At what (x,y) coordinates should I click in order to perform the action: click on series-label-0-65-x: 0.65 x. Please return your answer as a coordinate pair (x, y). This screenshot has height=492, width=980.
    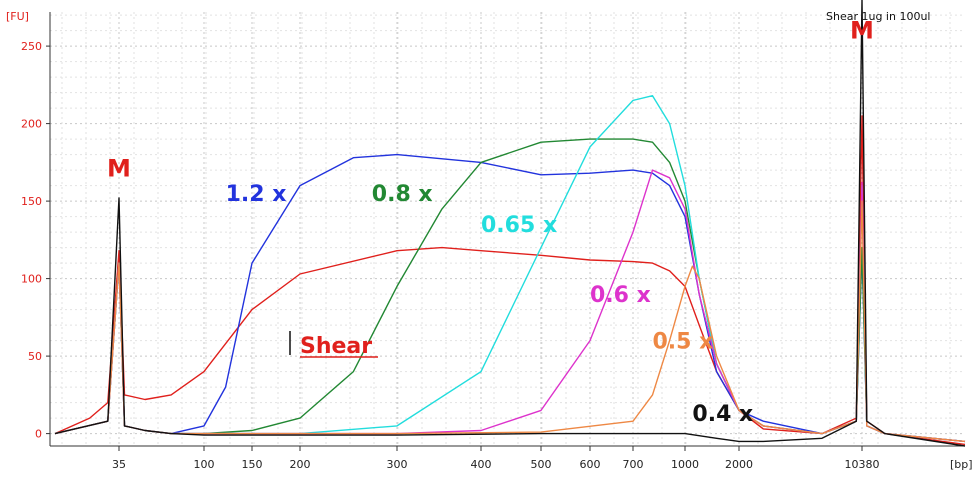
    Looking at the image, I should click on (519, 225).